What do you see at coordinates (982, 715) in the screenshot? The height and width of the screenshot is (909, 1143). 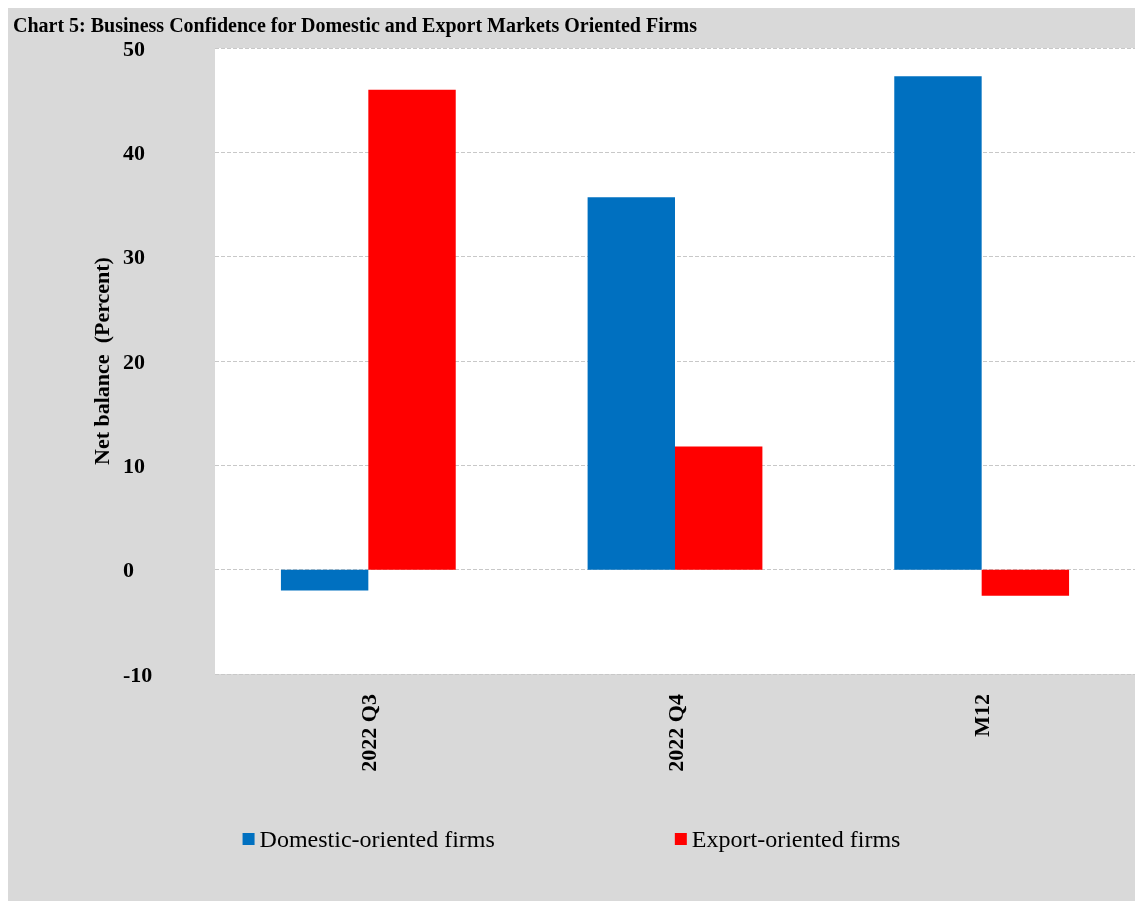 I see `x-tick-label: M12` at bounding box center [982, 715].